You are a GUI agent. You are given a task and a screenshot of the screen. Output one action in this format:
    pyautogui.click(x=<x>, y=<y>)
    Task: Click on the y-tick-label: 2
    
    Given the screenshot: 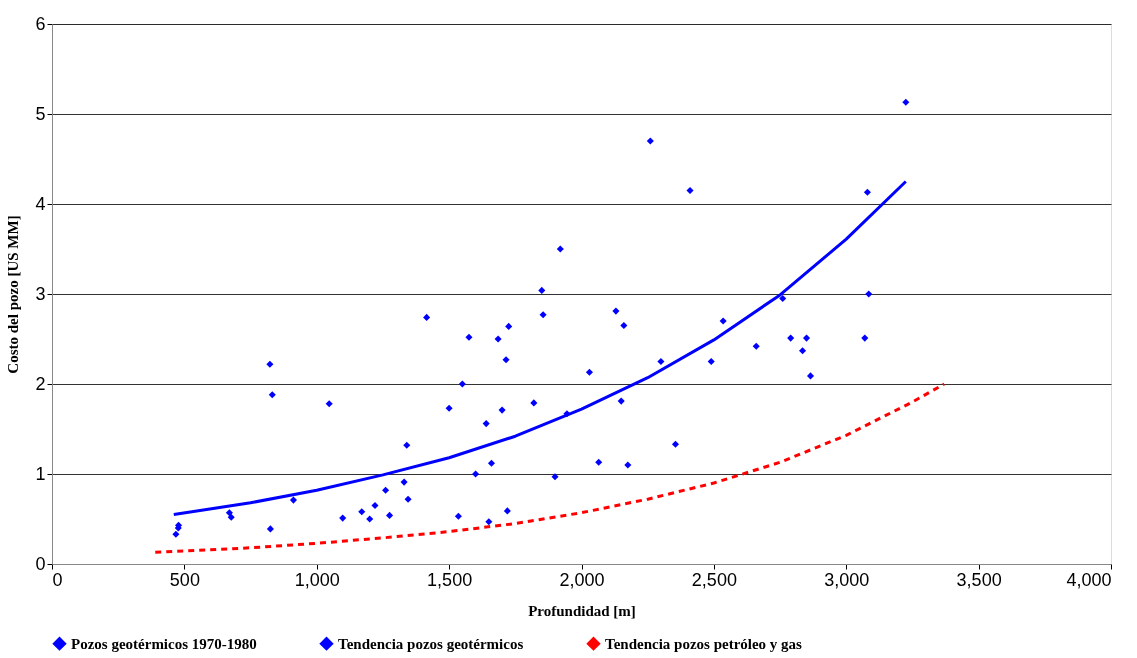 What is the action you would take?
    pyautogui.click(x=40, y=383)
    